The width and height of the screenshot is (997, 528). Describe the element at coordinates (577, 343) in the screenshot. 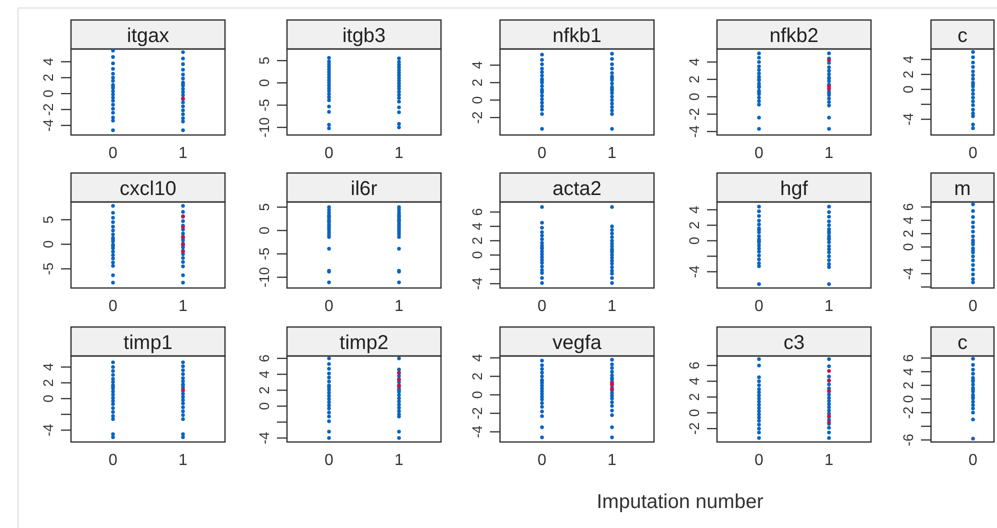

I see `chart-title: vegfa` at that location.